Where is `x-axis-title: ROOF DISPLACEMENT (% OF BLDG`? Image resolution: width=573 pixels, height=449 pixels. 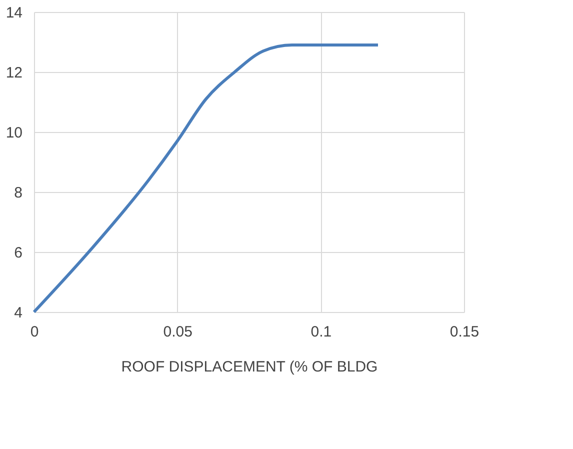
x-axis-title: ROOF DISPLACEMENT (% OF BLDG is located at coordinates (249, 367).